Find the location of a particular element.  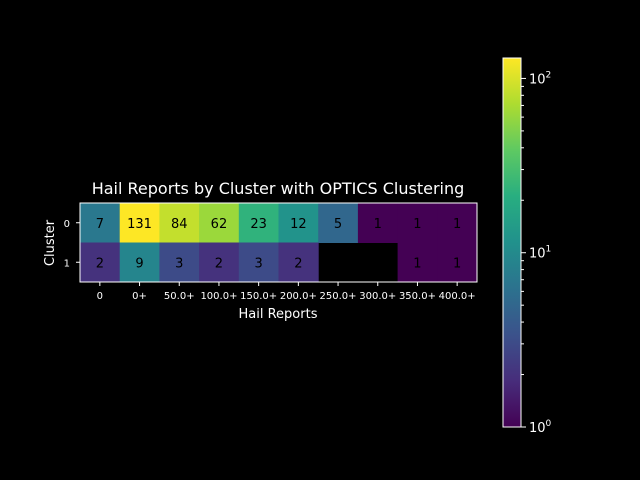

cell-value-label: 62 is located at coordinates (219, 224).